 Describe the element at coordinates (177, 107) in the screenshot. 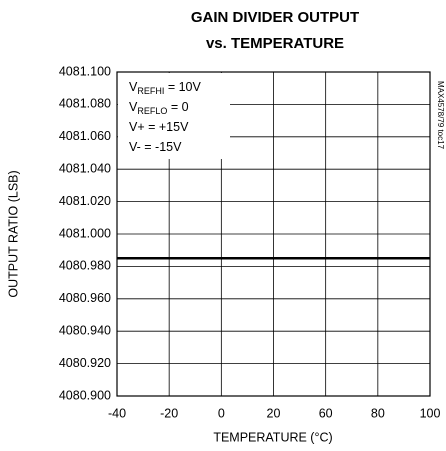

I see `annotation-part: = 0` at that location.